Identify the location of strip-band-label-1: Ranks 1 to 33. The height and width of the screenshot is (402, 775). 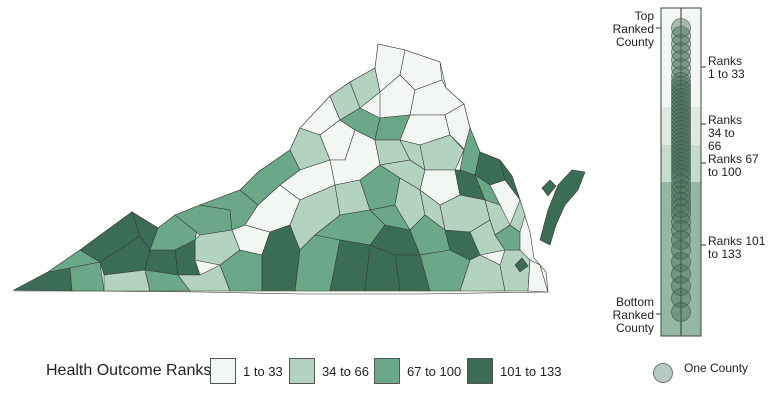
(726, 67).